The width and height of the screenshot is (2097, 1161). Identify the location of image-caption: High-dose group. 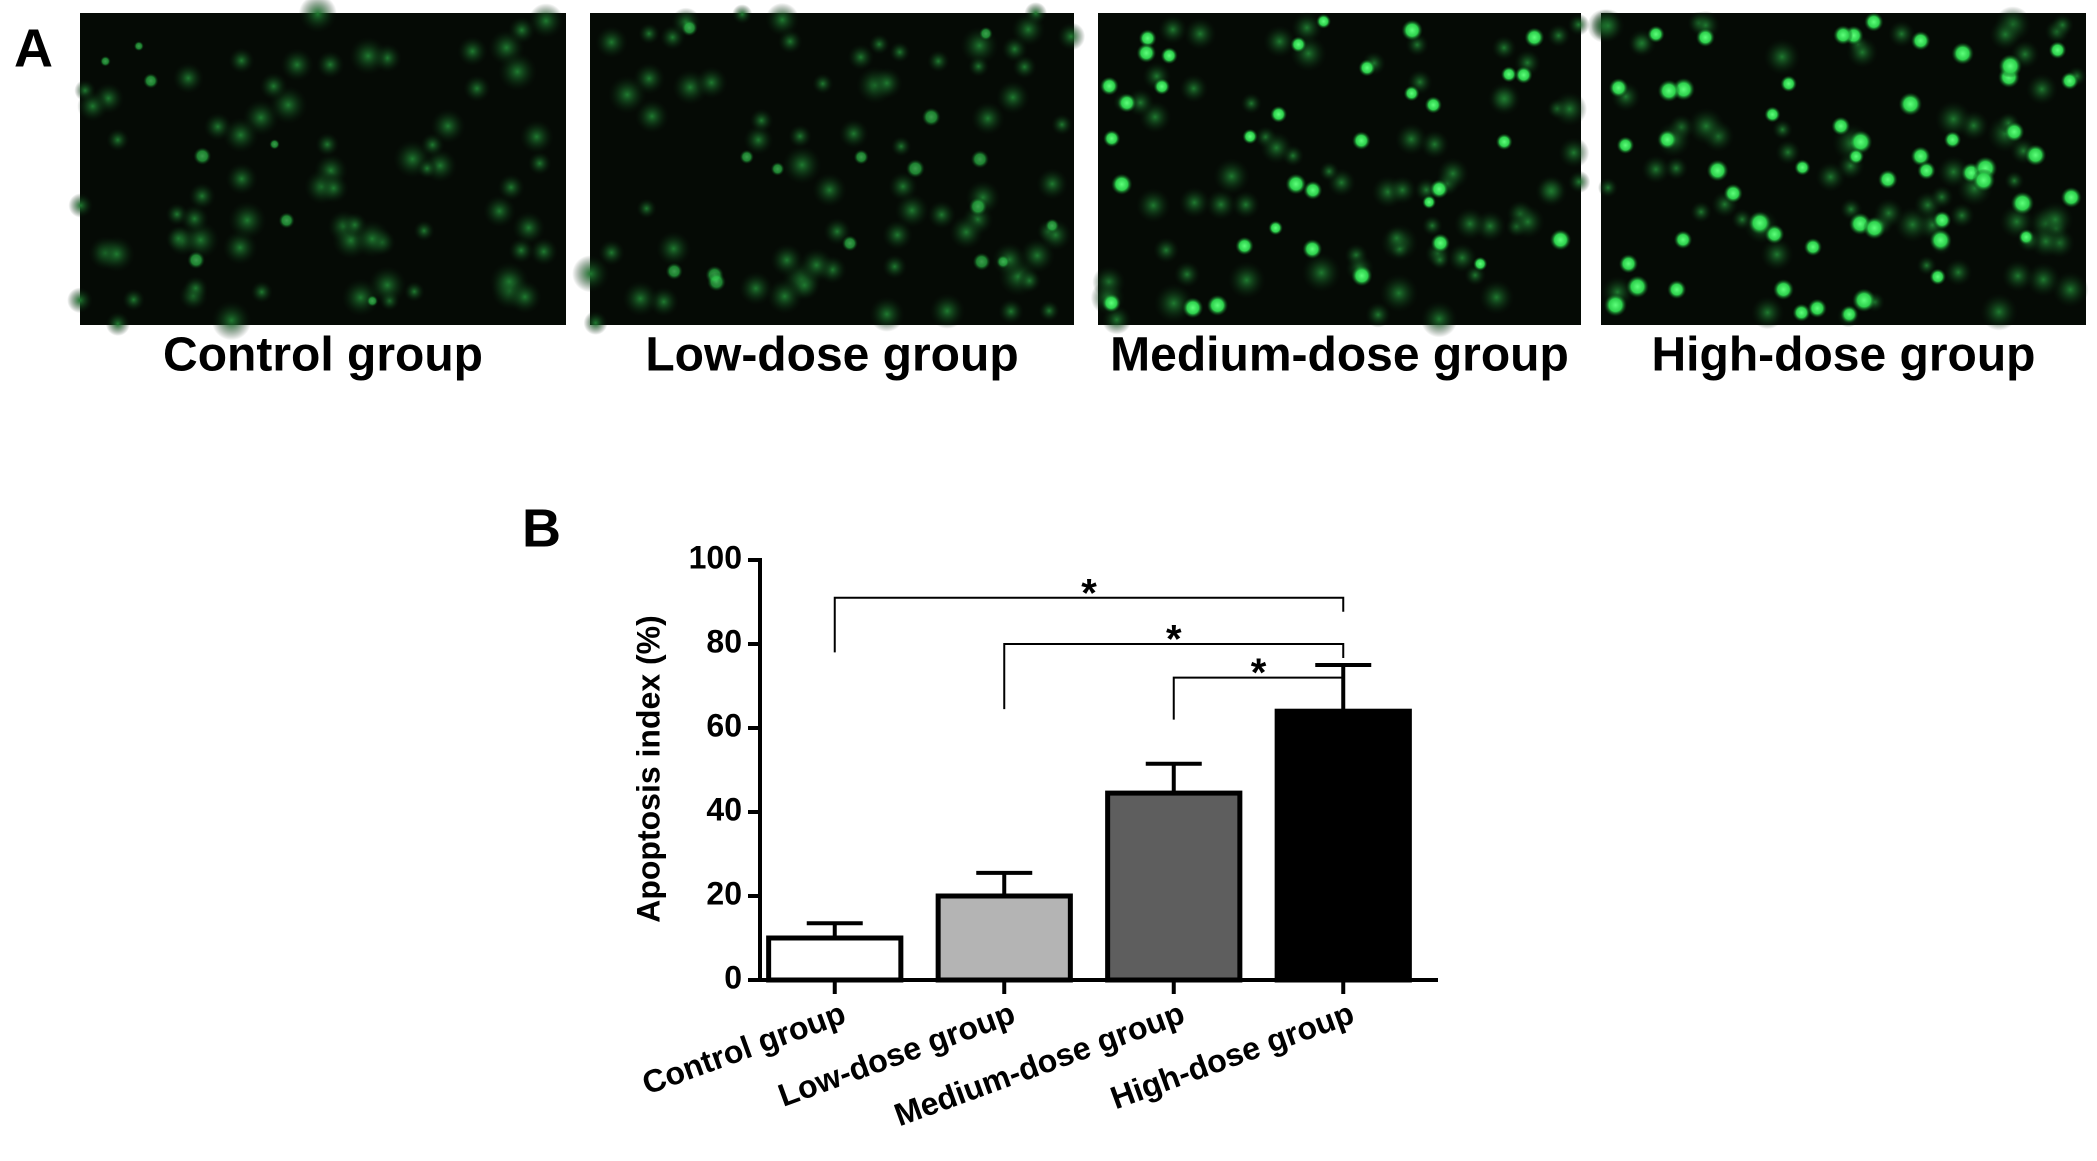
(1844, 355).